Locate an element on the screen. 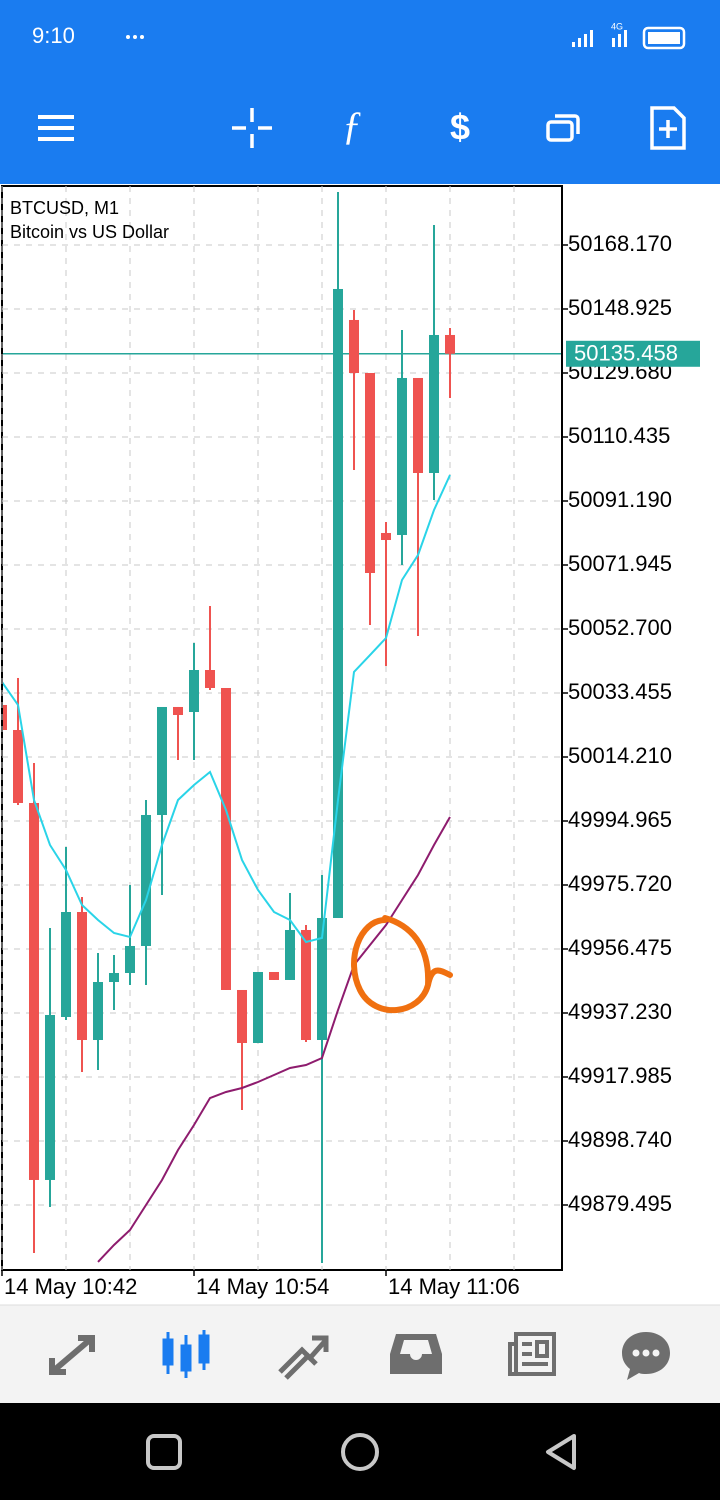  menu-button is located at coordinates (56, 128).